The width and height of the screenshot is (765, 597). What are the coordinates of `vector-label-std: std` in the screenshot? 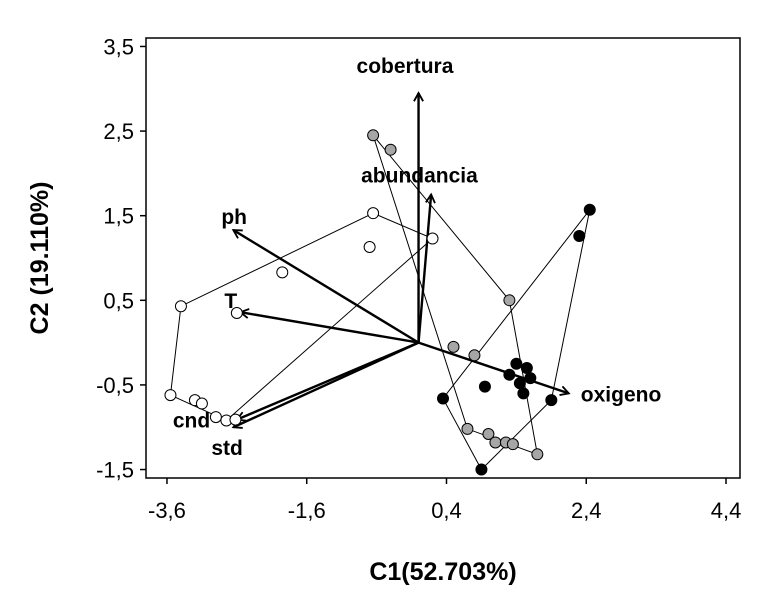 It's located at (227, 448).